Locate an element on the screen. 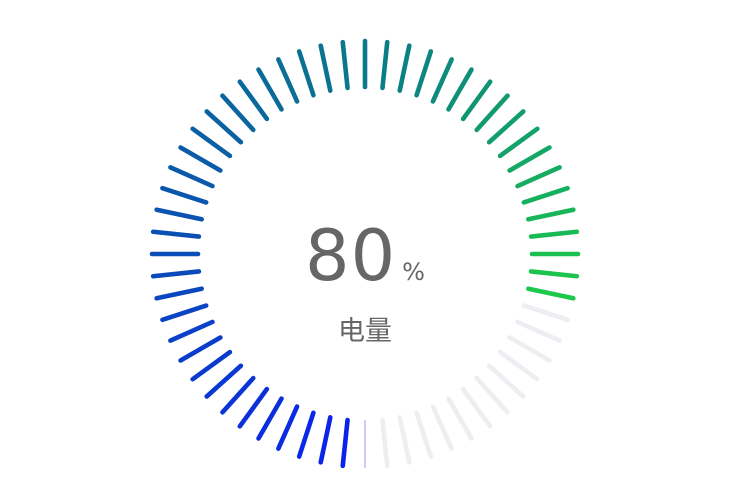  gauge-value-unit: % is located at coordinates (413, 272).